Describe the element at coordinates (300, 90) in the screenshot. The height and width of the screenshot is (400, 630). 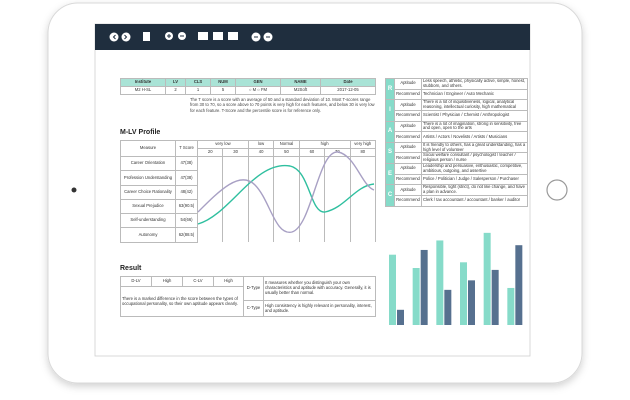
I see `value-cell: M2Soft` at that location.